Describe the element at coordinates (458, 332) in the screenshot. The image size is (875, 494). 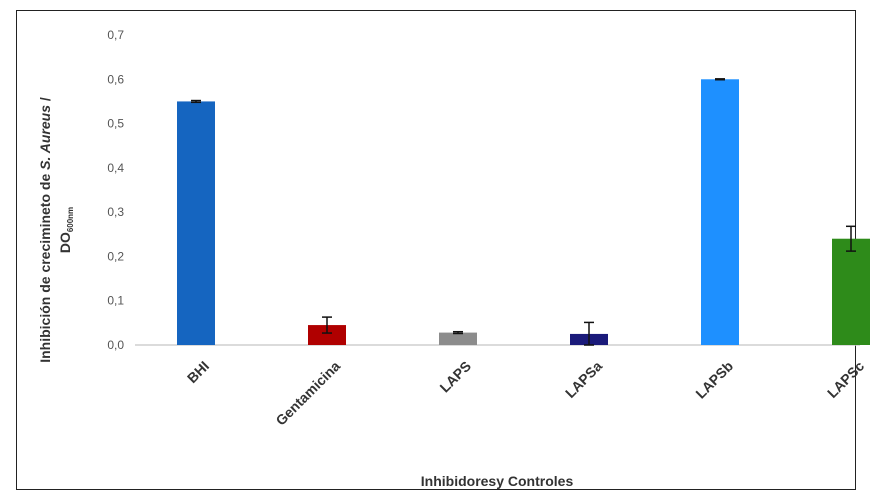
I see `error-bar-laps` at that location.